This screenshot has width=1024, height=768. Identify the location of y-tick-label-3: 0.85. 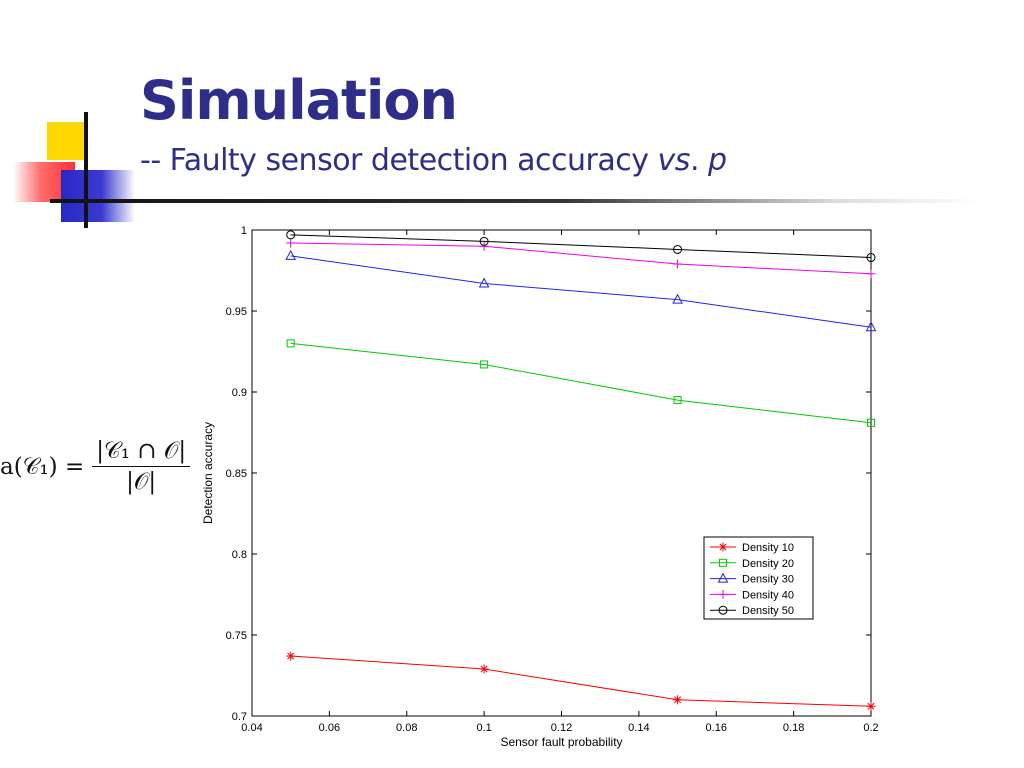
(236, 474).